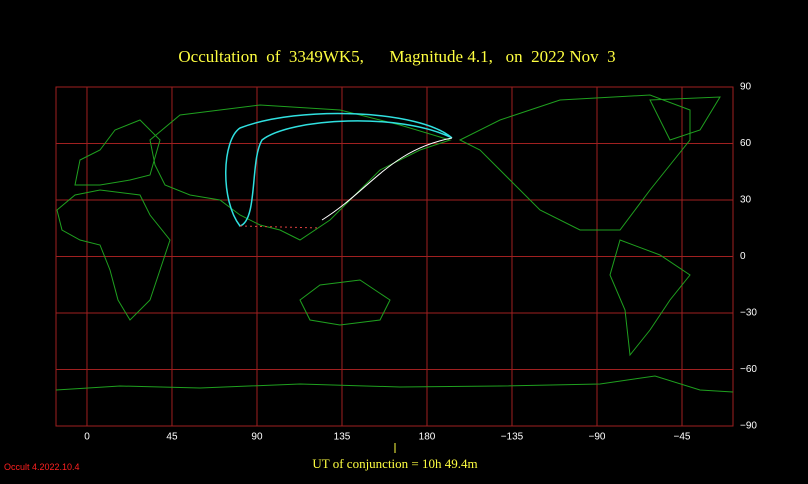 This screenshot has height=484, width=808. What do you see at coordinates (650, 298) in the screenshot?
I see `south-america` at bounding box center [650, 298].